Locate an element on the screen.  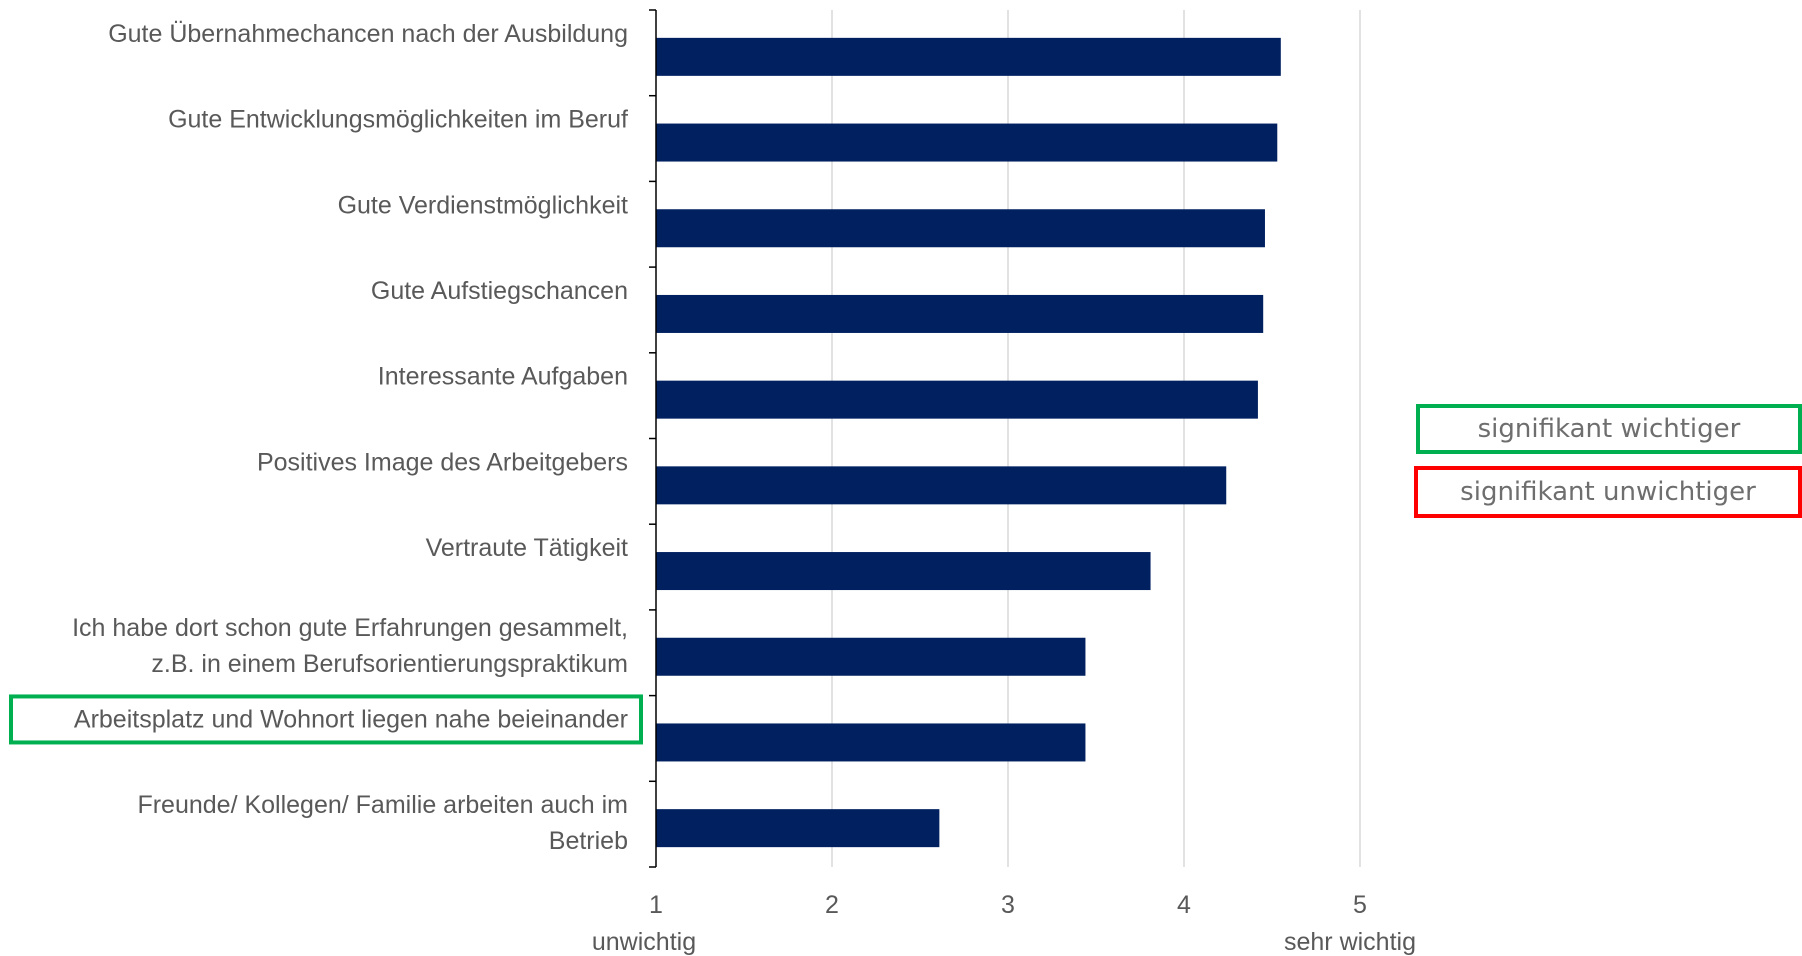
category-label-line: Gute Aufstiegschancen is located at coordinates (499, 291).